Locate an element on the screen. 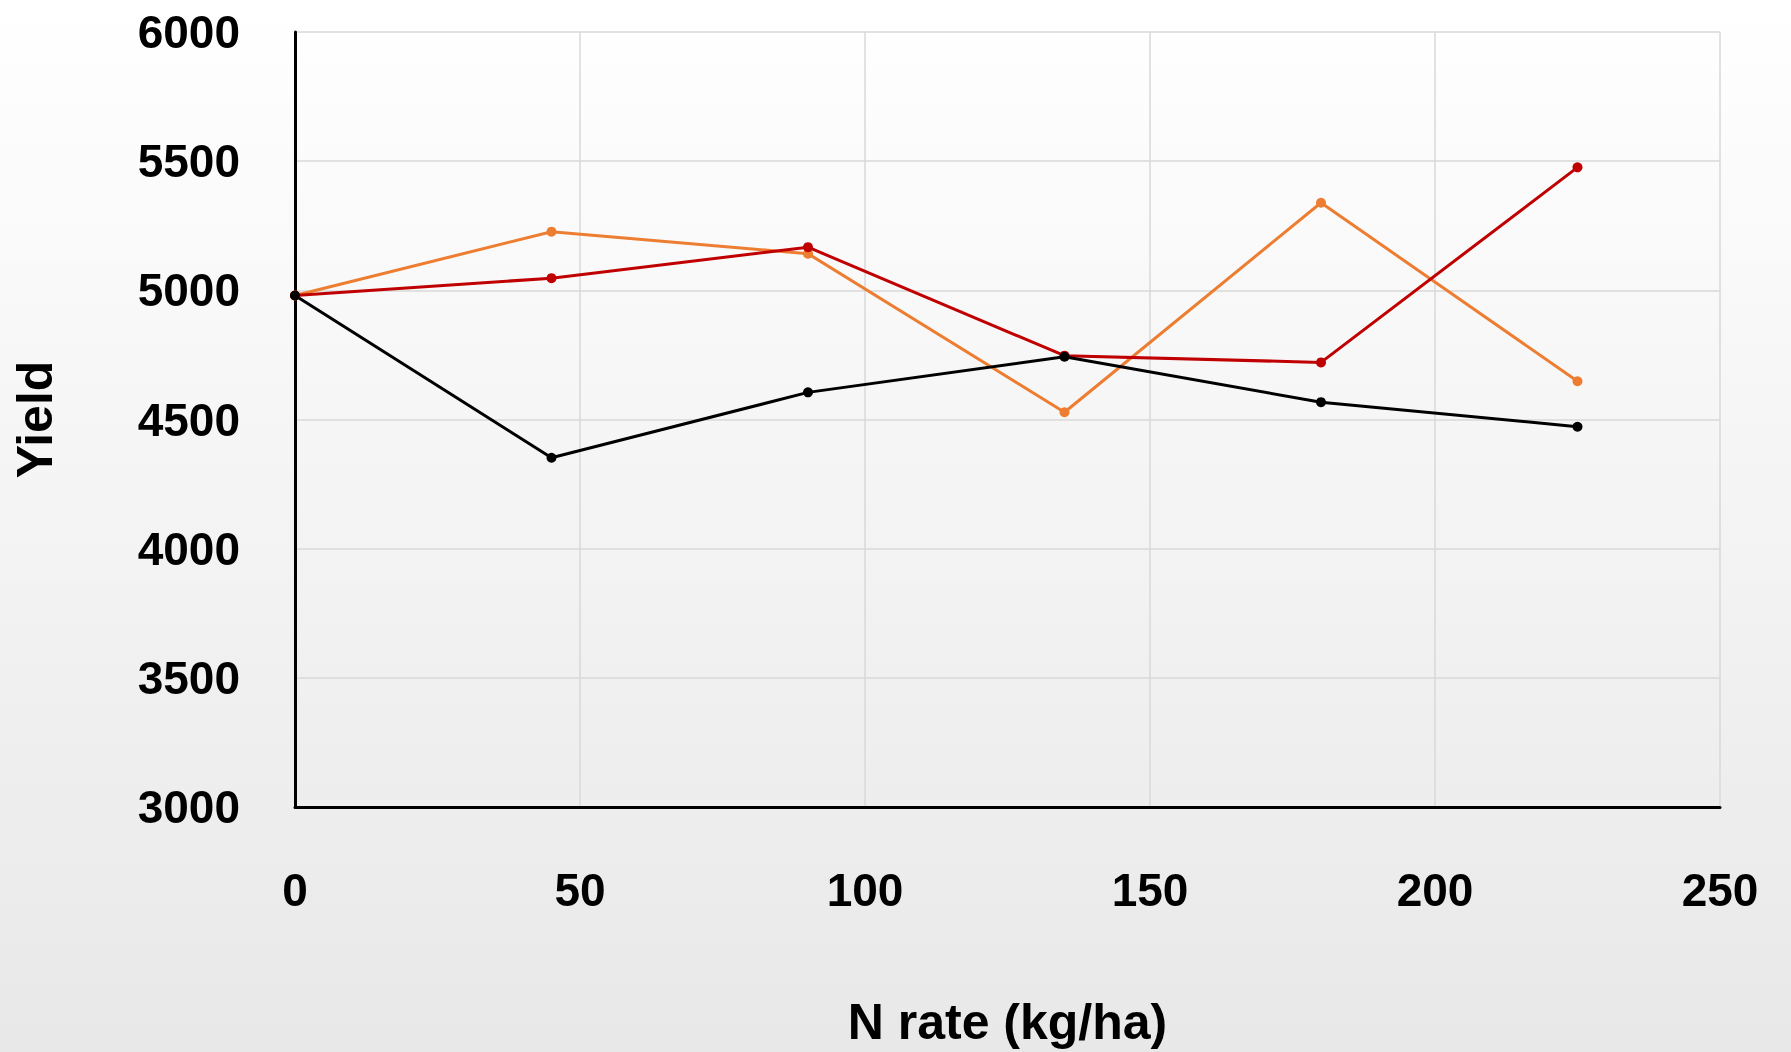  x-tick-label: 250 is located at coordinates (1720, 890).